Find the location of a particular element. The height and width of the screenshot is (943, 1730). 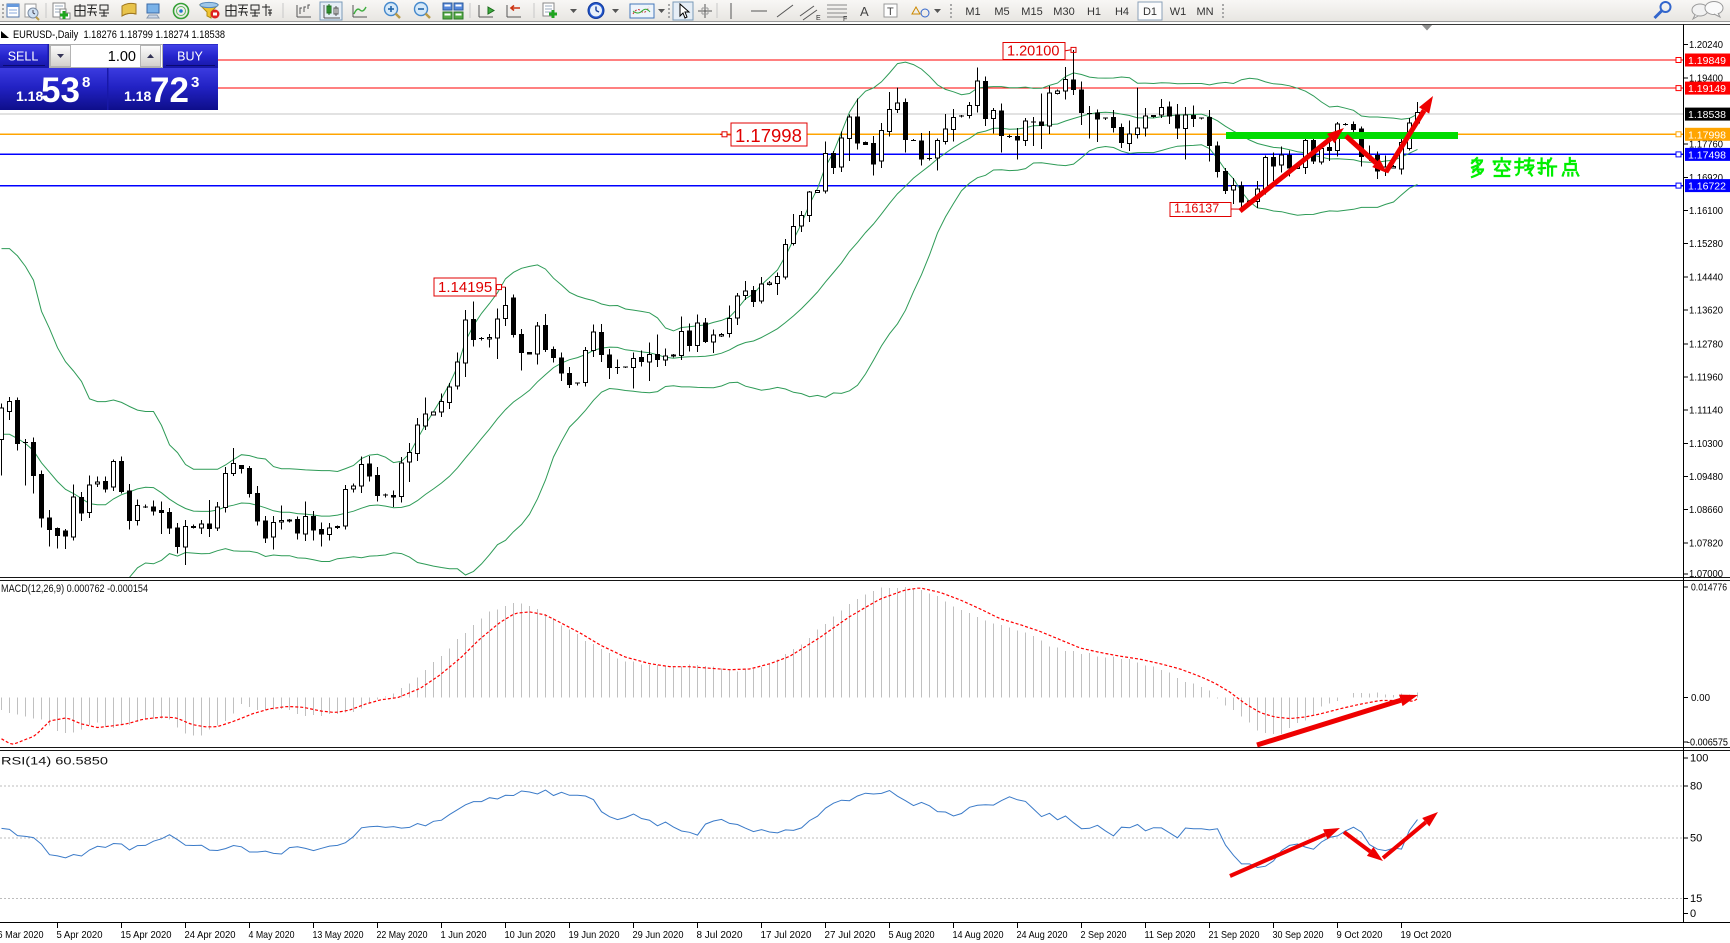

svg-text: 100 is located at coordinates (1699, 759).